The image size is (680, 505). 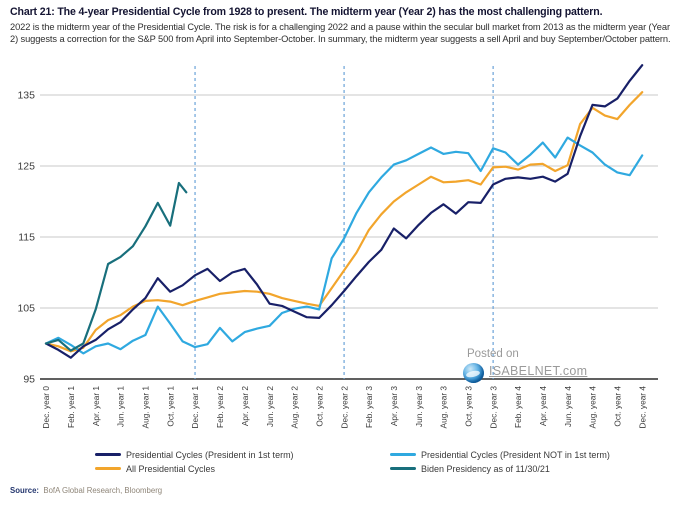 I want to click on x-tick-label: Jun. year 1, so click(x=121, y=406).